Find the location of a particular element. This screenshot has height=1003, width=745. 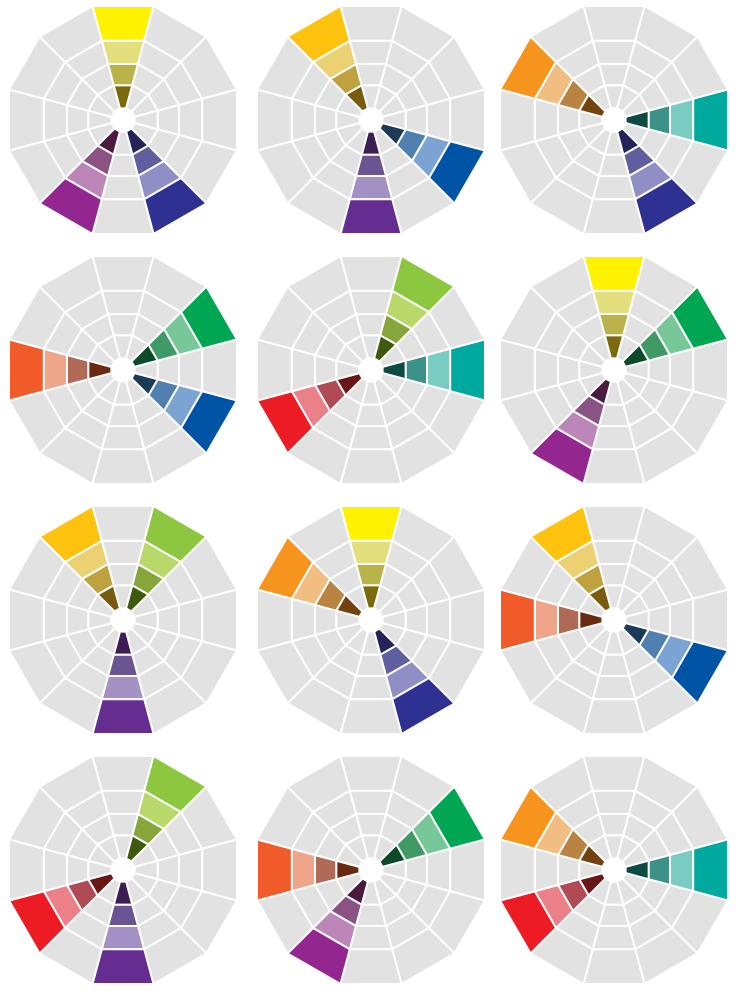

segment-blue-violet is located at coordinates (166, 181).